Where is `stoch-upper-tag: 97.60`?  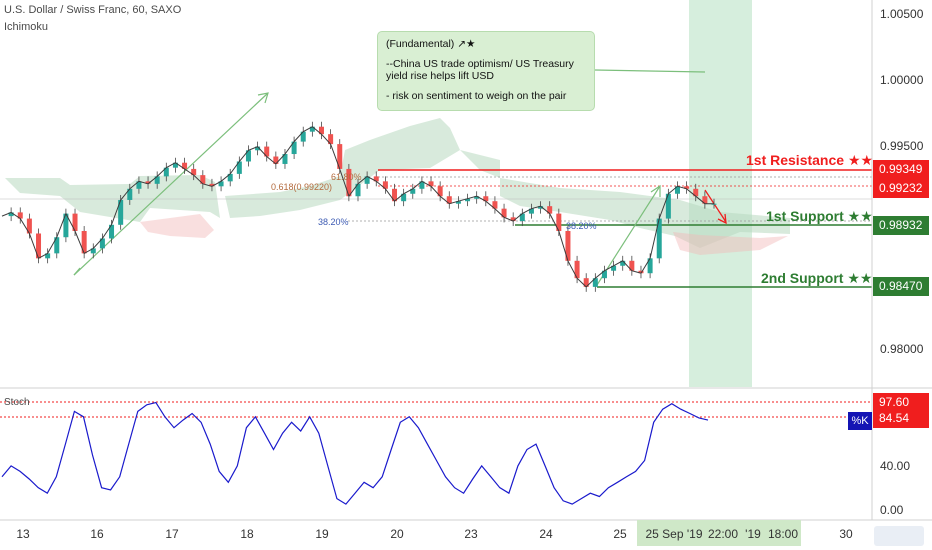
stoch-upper-tag: 97.60 is located at coordinates (901, 402).